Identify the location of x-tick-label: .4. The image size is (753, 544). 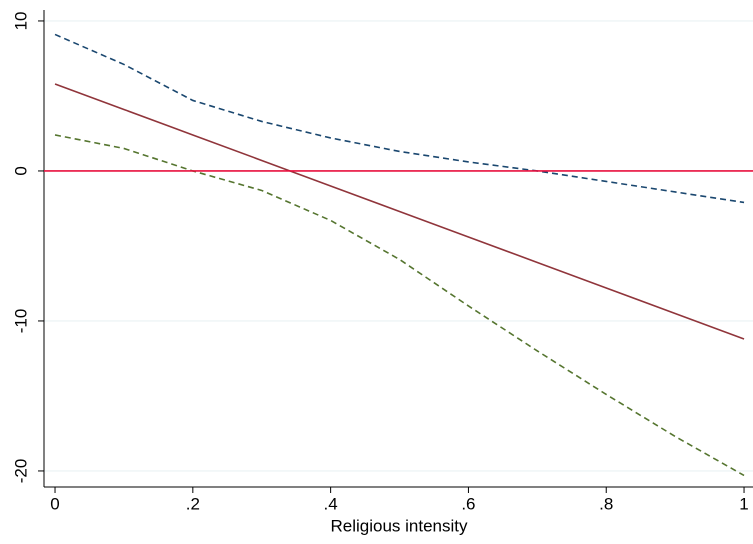
(331, 503).